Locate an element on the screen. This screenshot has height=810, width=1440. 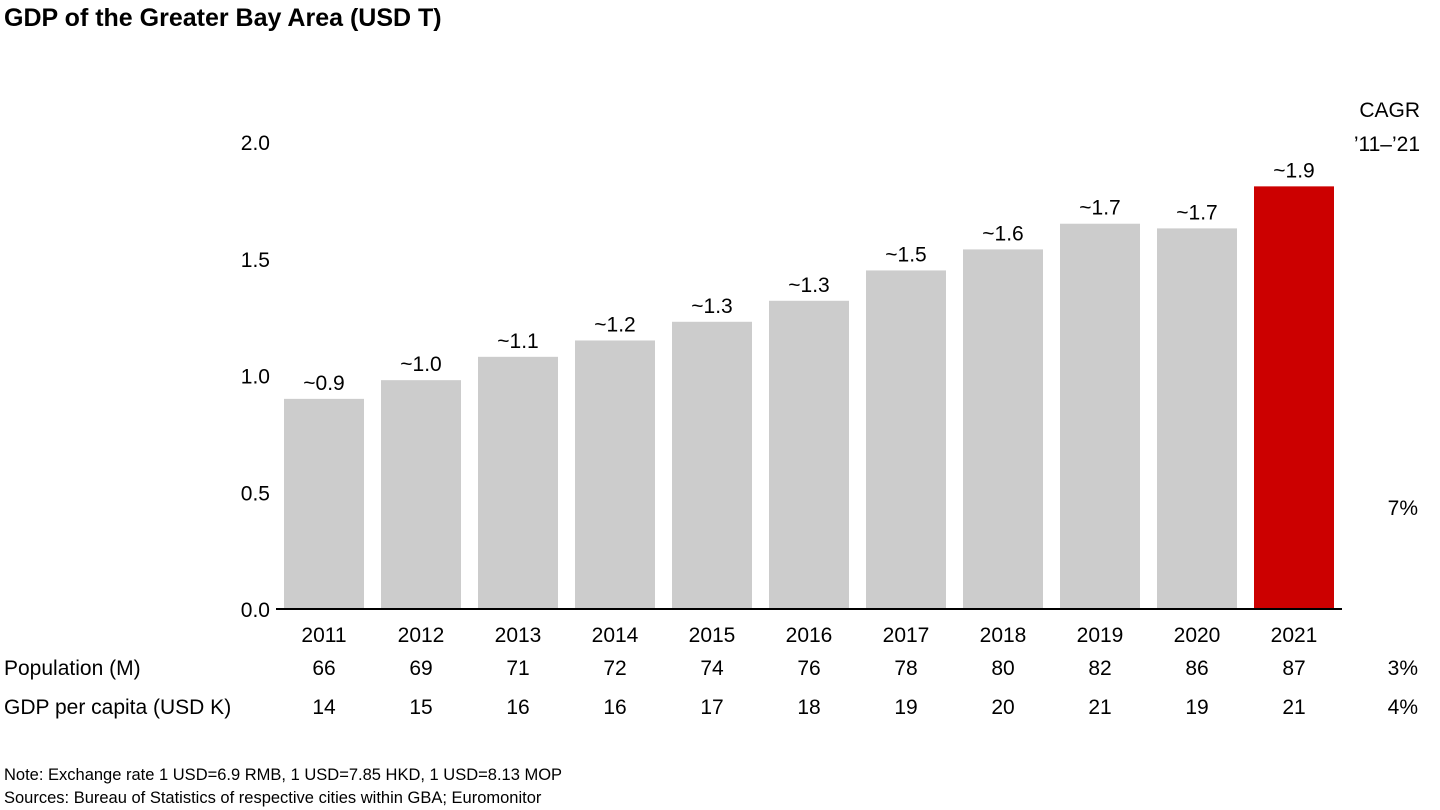
cagr-header-line2: ’11–’21 is located at coordinates (1387, 144).